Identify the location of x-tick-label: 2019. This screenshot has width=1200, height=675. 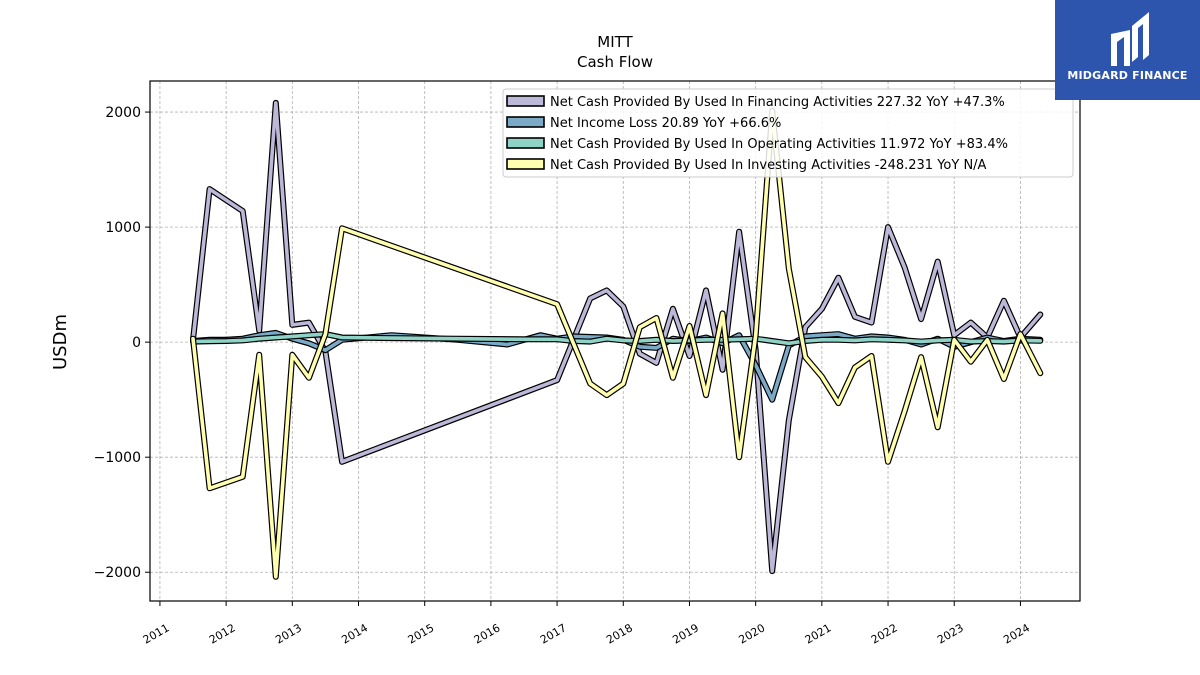
(685, 633).